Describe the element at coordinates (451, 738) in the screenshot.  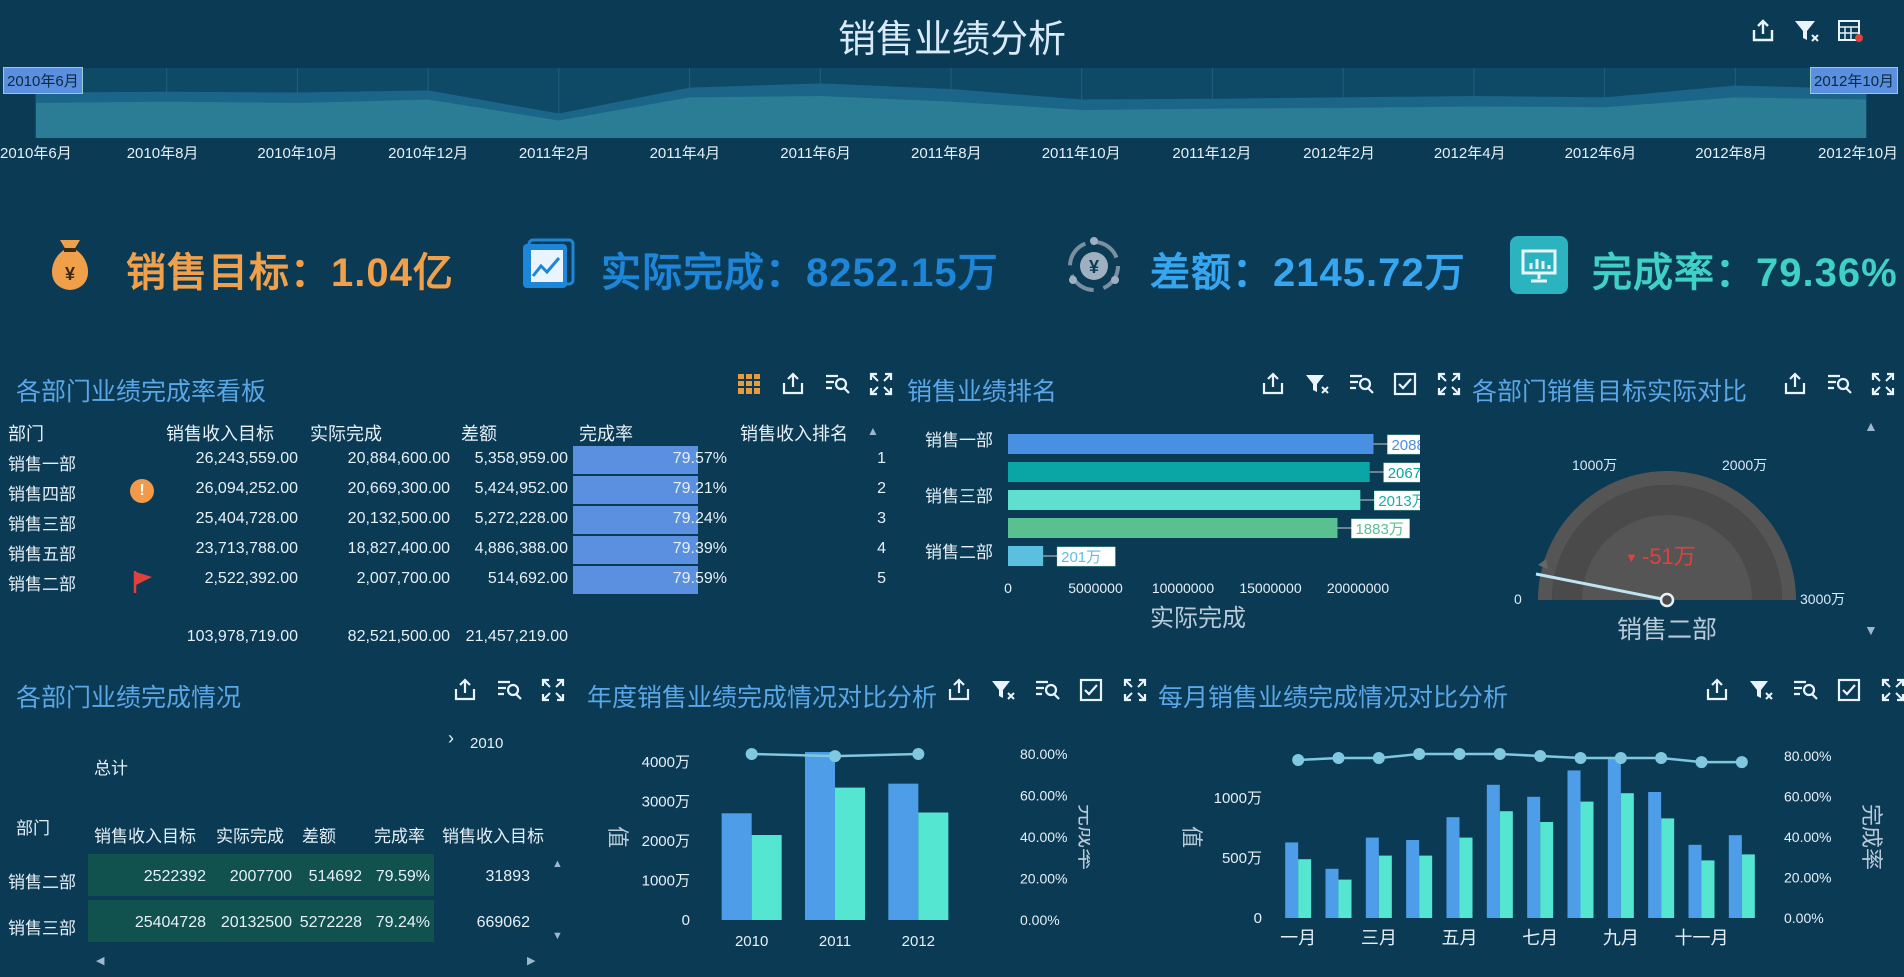
I see `expand-chevron-icon: ›` at that location.